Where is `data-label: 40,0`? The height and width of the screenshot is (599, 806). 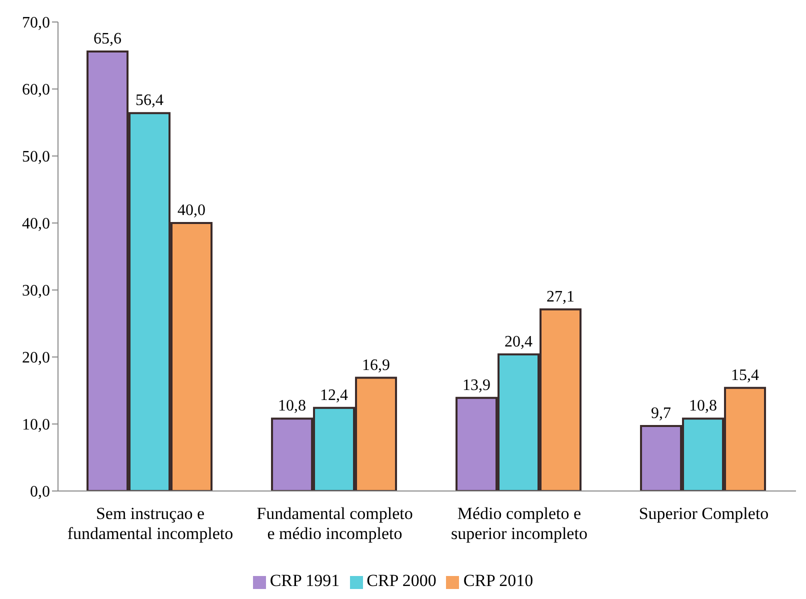 data-label: 40,0 is located at coordinates (192, 210).